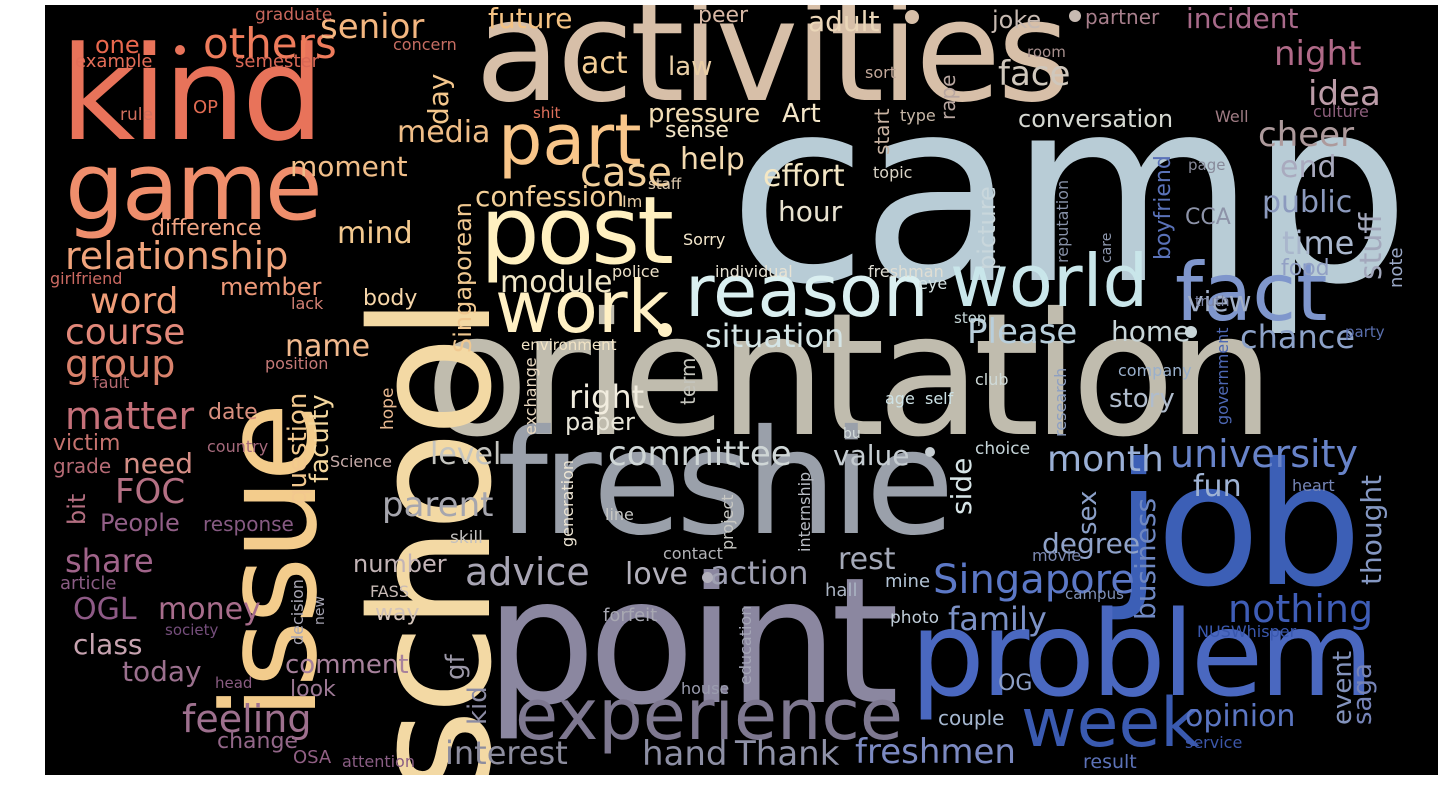 The height and width of the screenshot is (799, 1449). What do you see at coordinates (1207, 165) in the screenshot?
I see `word-page: page` at bounding box center [1207, 165].